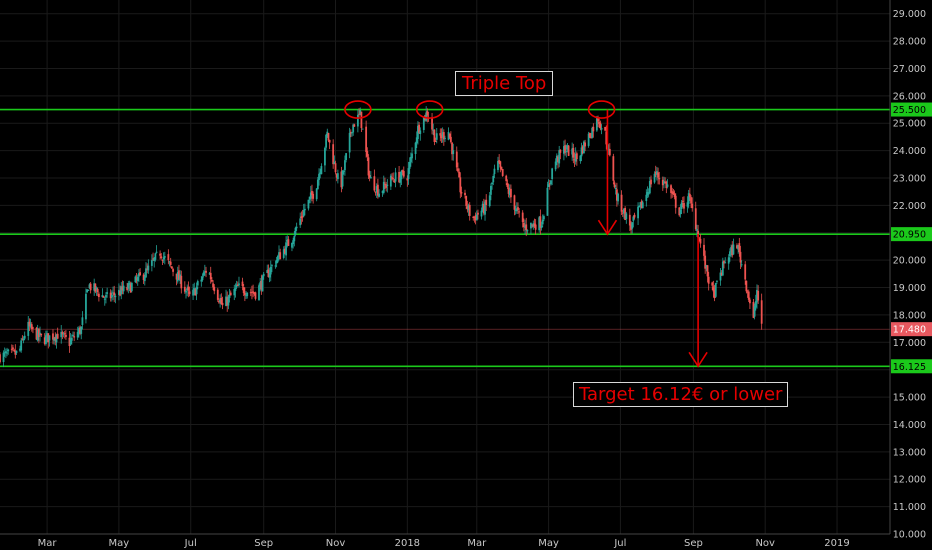 The height and width of the screenshot is (550, 932). What do you see at coordinates (504, 83) in the screenshot?
I see `triple-top-label: Triple Top` at bounding box center [504, 83].